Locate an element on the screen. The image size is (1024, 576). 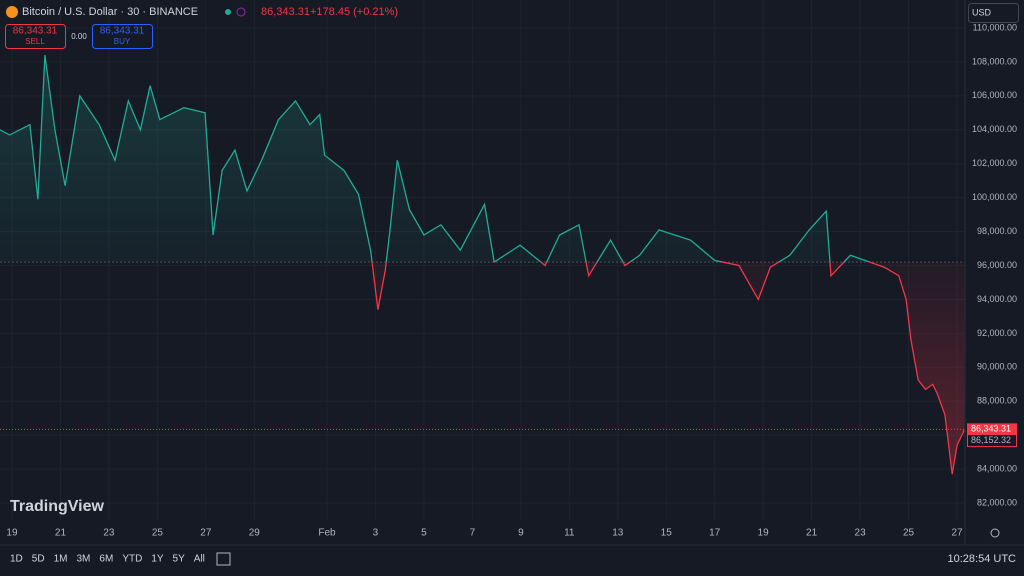
indicator-icon is located at coordinates (241, 12).